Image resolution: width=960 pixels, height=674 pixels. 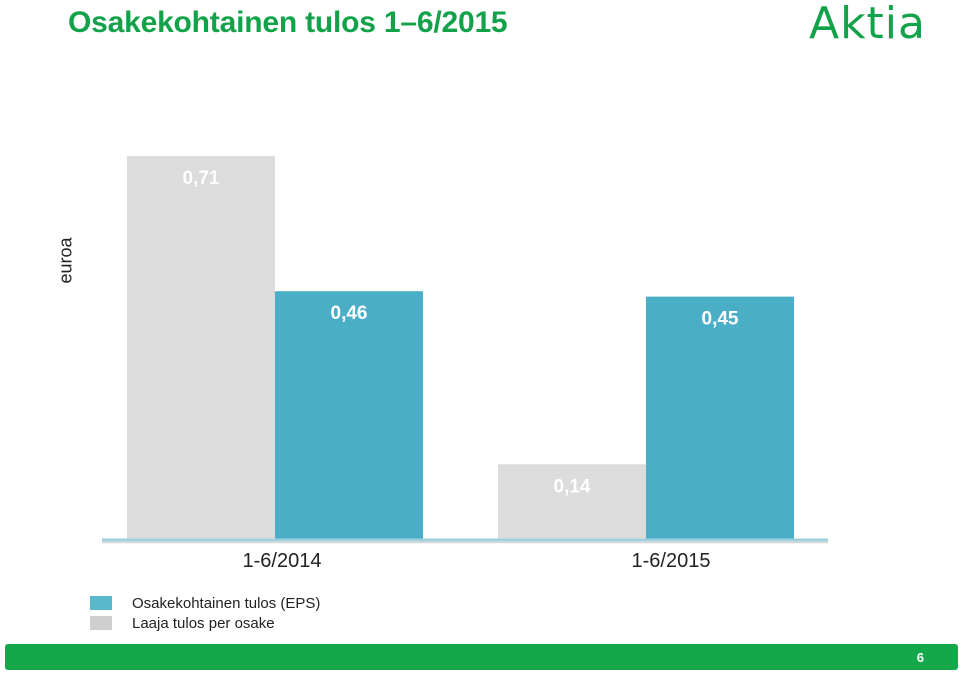 I want to click on data-label-comprehensive-0: 0,71, so click(x=201, y=178).